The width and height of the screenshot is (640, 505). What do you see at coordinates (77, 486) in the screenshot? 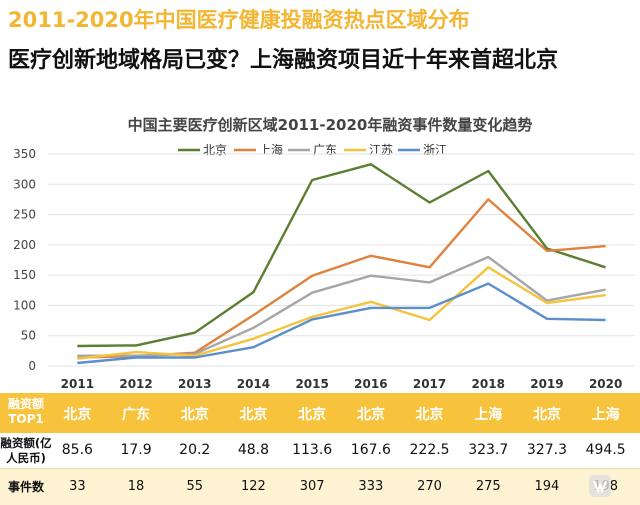
I see `count-cell: 33` at bounding box center [77, 486].